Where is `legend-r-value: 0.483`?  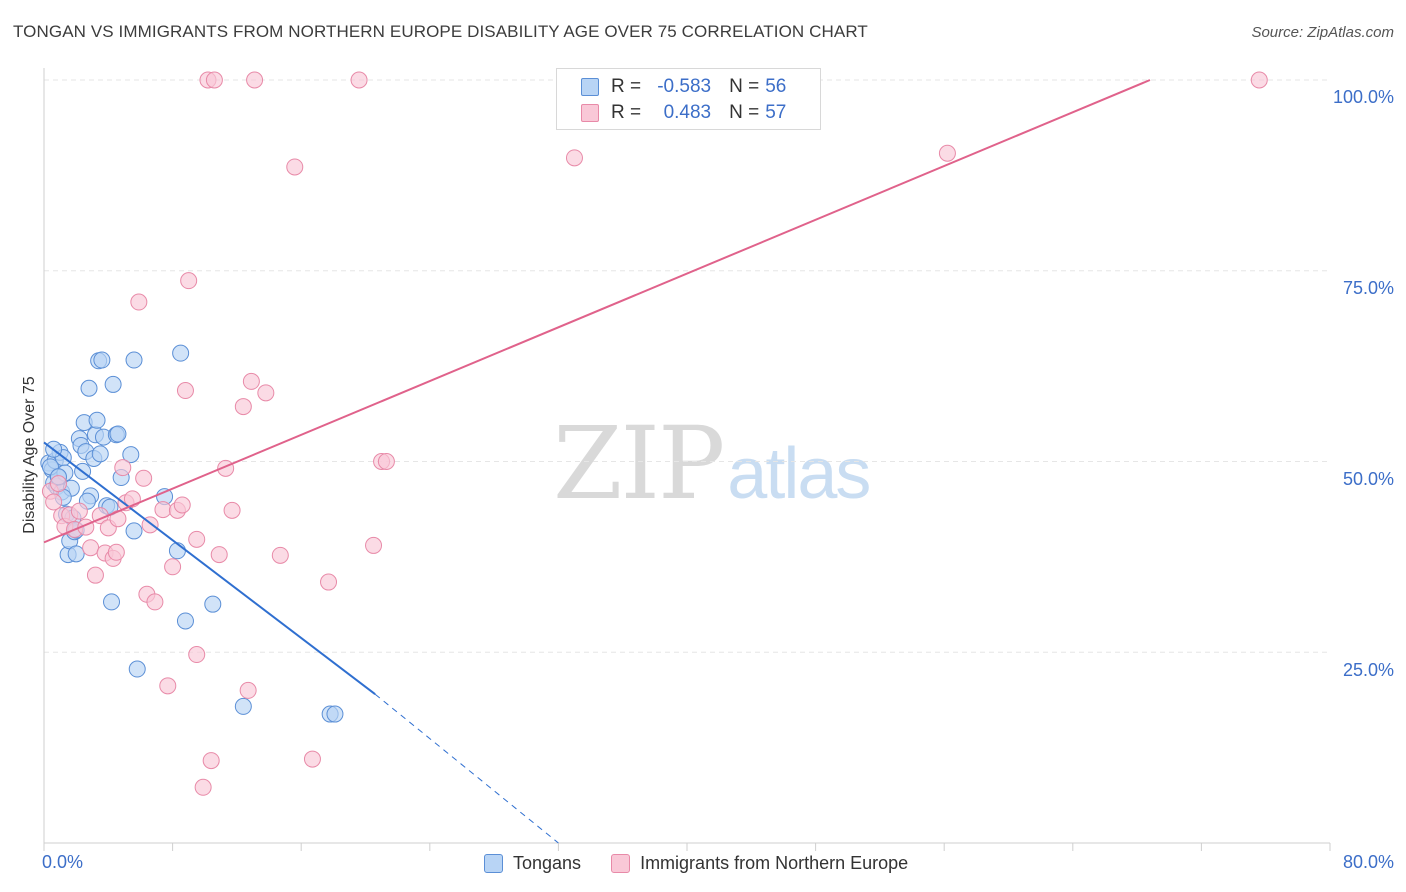
legend-r-value: 0.483 is located at coordinates (687, 112).